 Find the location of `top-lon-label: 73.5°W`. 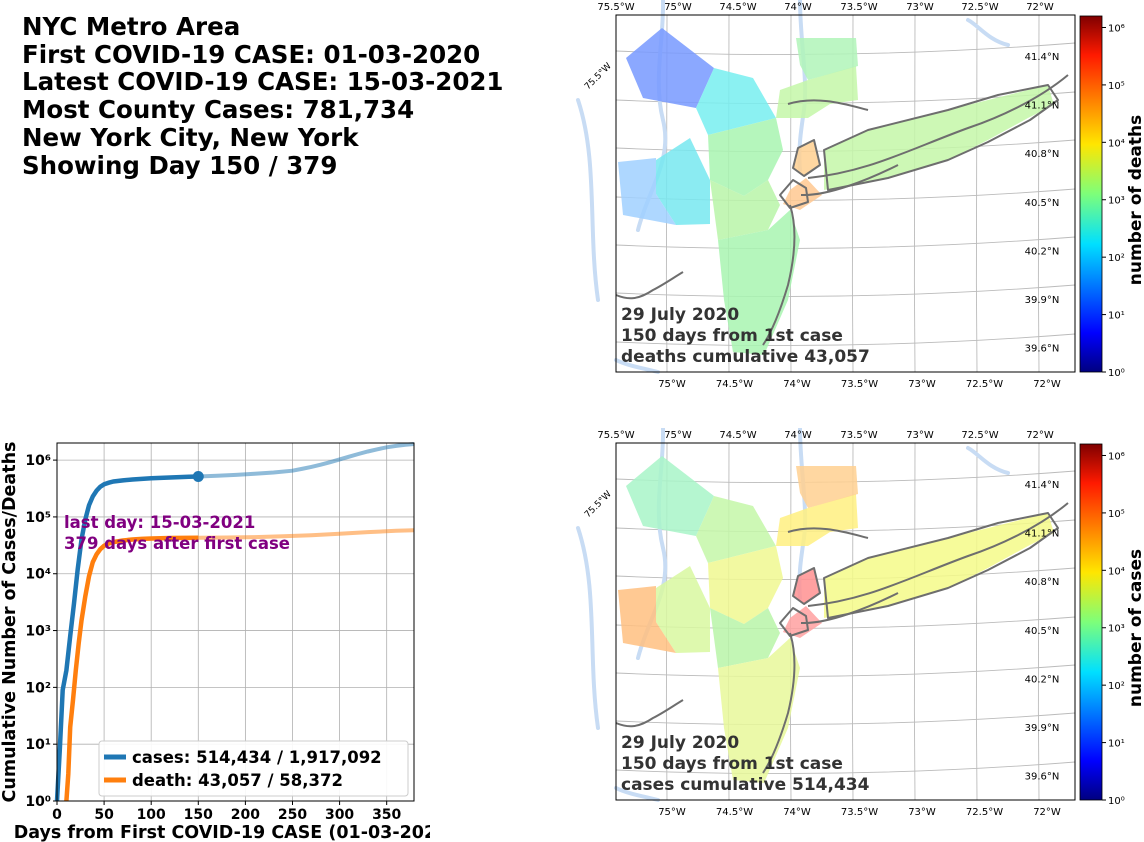

top-lon-label: 73.5°W is located at coordinates (858, 7).